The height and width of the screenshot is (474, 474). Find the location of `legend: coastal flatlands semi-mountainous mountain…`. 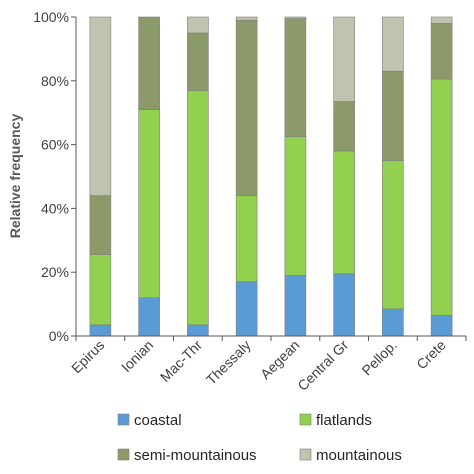

legend: coastal flatlands semi-mountainous mountain… is located at coordinates (259, 438).